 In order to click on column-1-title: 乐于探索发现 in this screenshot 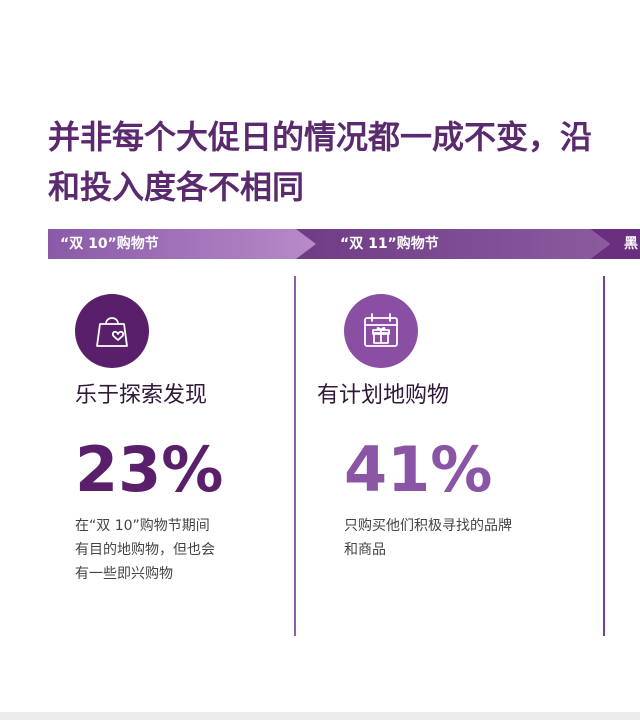, I will do `click(141, 395)`.